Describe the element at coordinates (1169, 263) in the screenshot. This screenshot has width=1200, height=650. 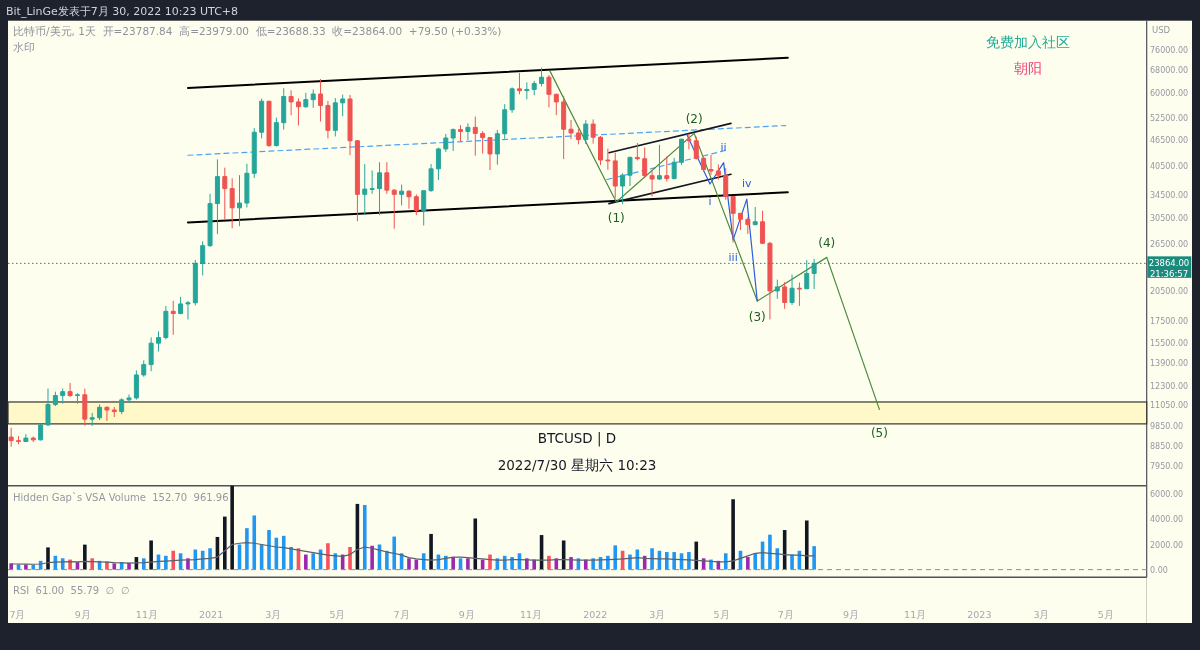
I see `ref-line-label: 23864.00` at that location.